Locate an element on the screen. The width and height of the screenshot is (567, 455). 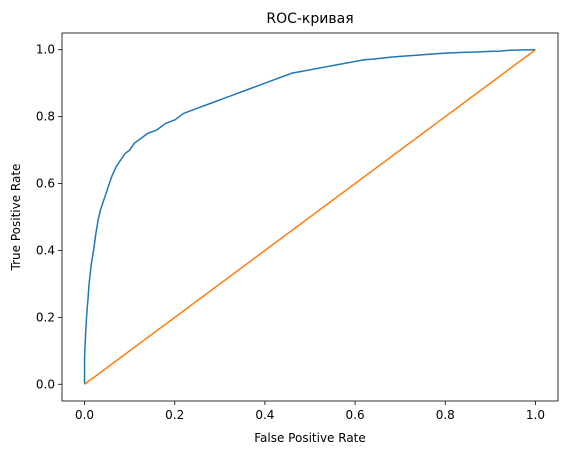
x-tick-label: 0.8 is located at coordinates (445, 415).